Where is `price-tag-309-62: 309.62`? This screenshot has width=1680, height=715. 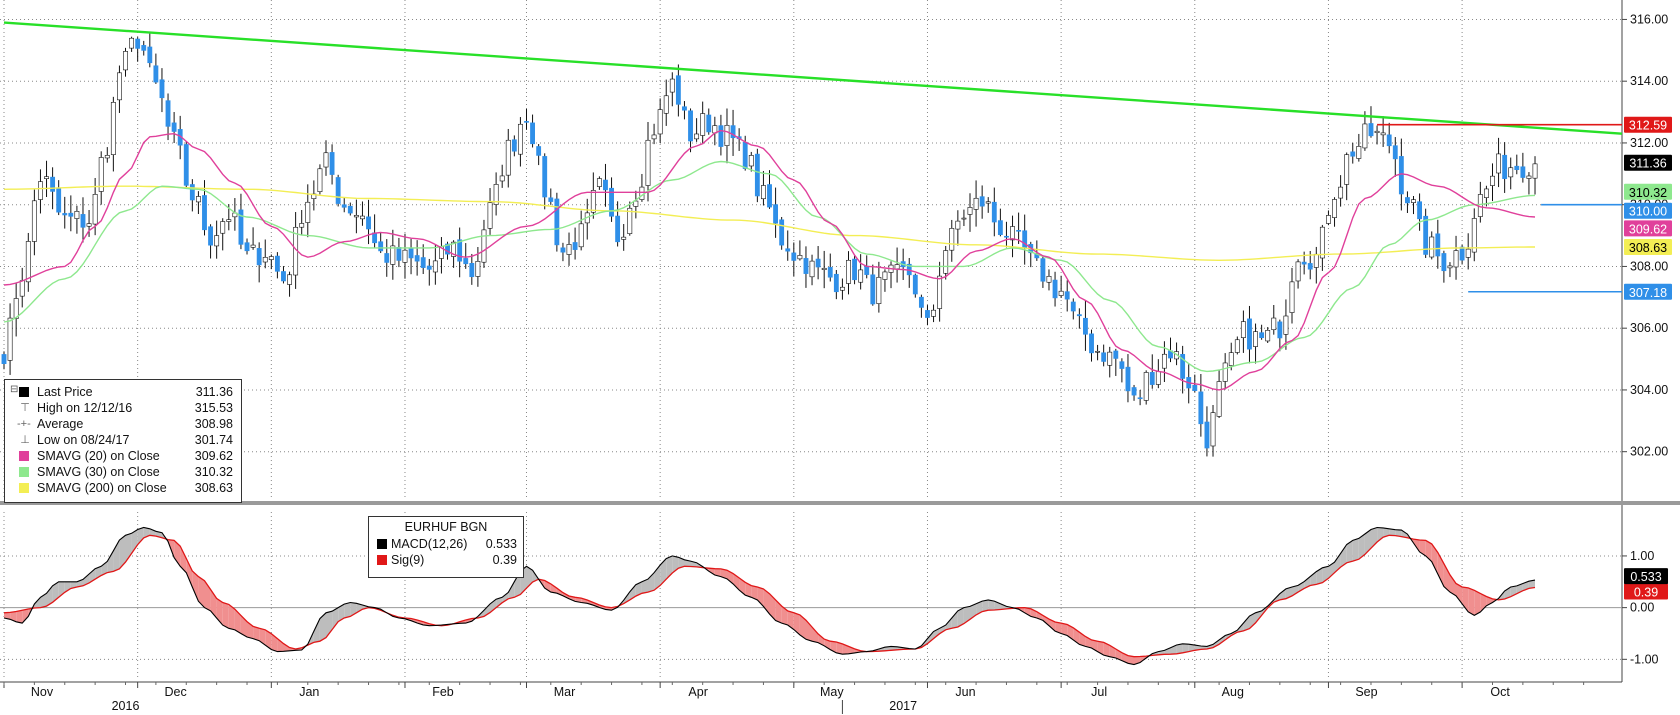 price-tag-309-62: 309.62 is located at coordinates (1648, 228).